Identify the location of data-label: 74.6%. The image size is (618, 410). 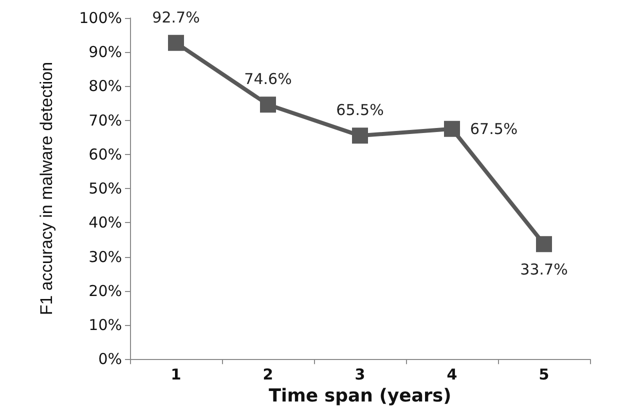
(268, 79).